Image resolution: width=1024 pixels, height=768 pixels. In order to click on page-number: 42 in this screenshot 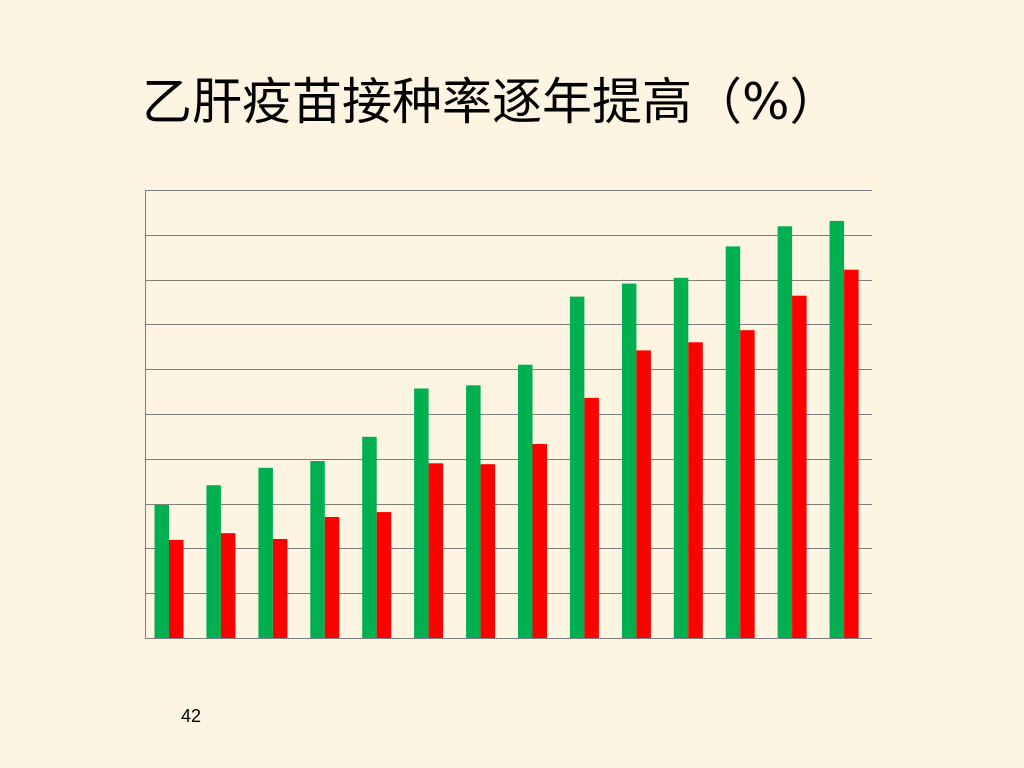, I will do `click(191, 716)`.